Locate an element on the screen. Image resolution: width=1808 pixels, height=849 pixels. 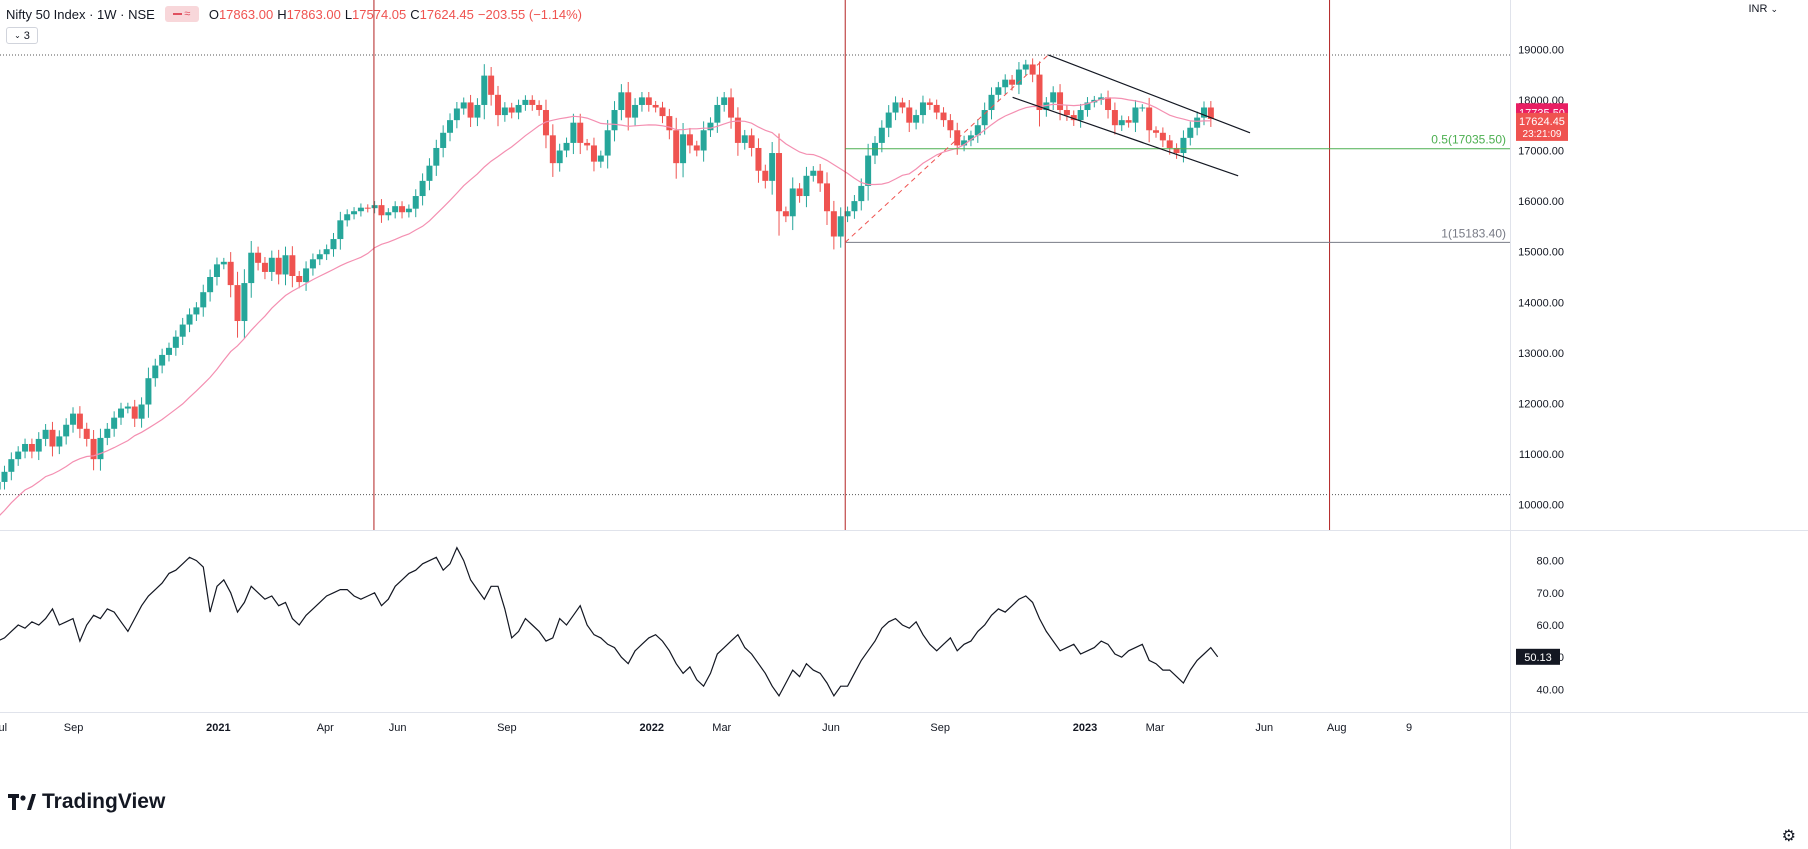
low-value: 17574.05 is located at coordinates (379, 14).